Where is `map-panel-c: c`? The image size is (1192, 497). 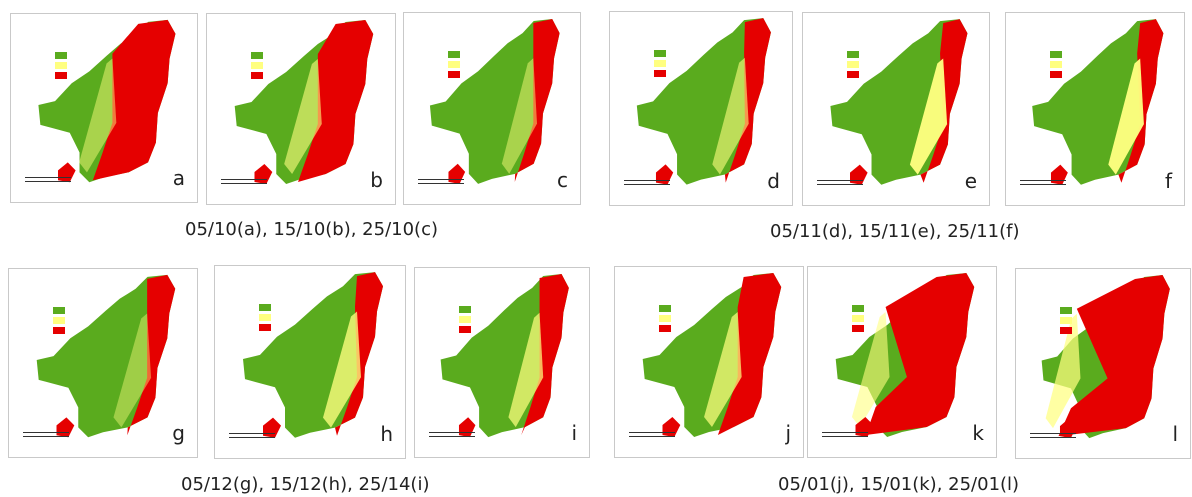
map-panel-c: c is located at coordinates (492, 108).